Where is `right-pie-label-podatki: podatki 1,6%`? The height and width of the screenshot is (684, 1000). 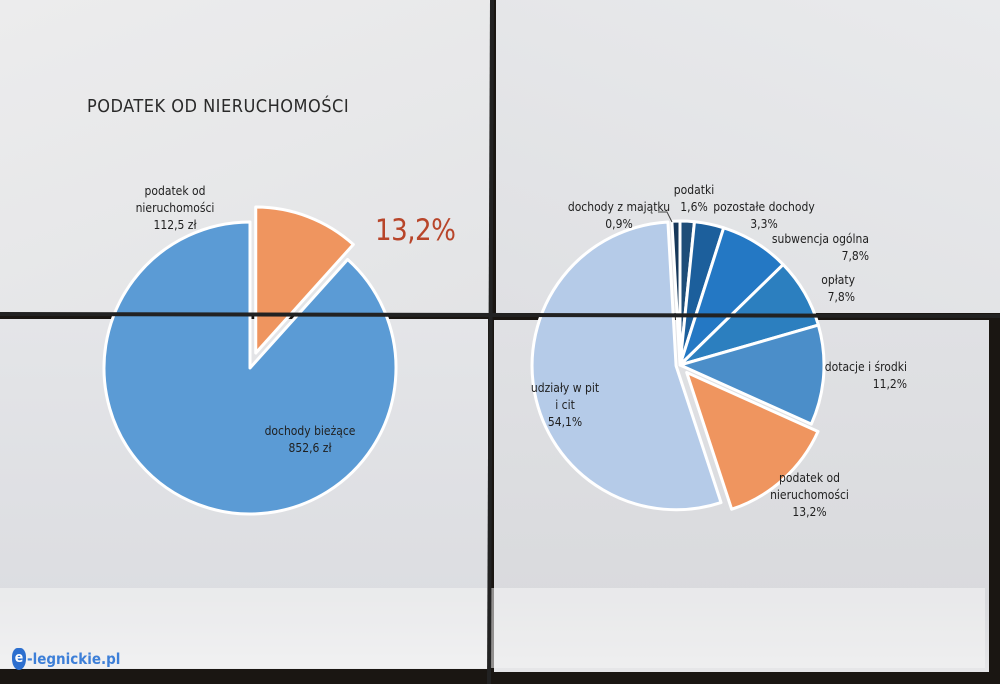 right-pie-label-podatki: podatki 1,6% is located at coordinates (694, 199).